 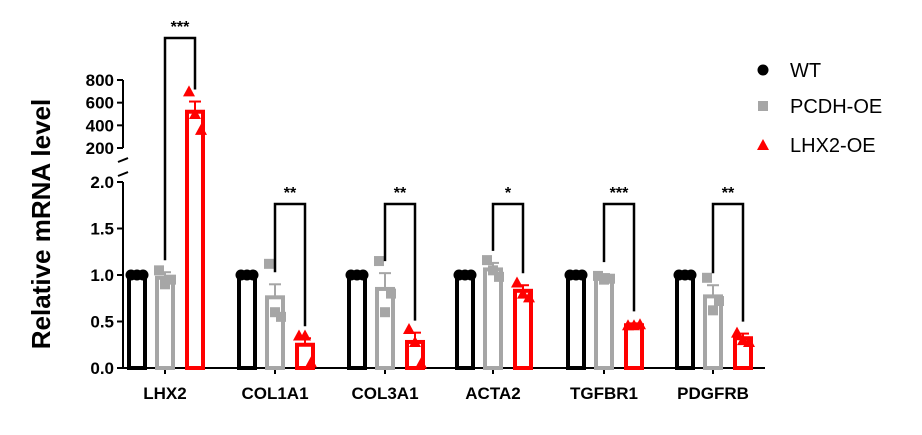 What do you see at coordinates (100, 103) in the screenshot?
I see `y-tick-label: 600` at bounding box center [100, 103].